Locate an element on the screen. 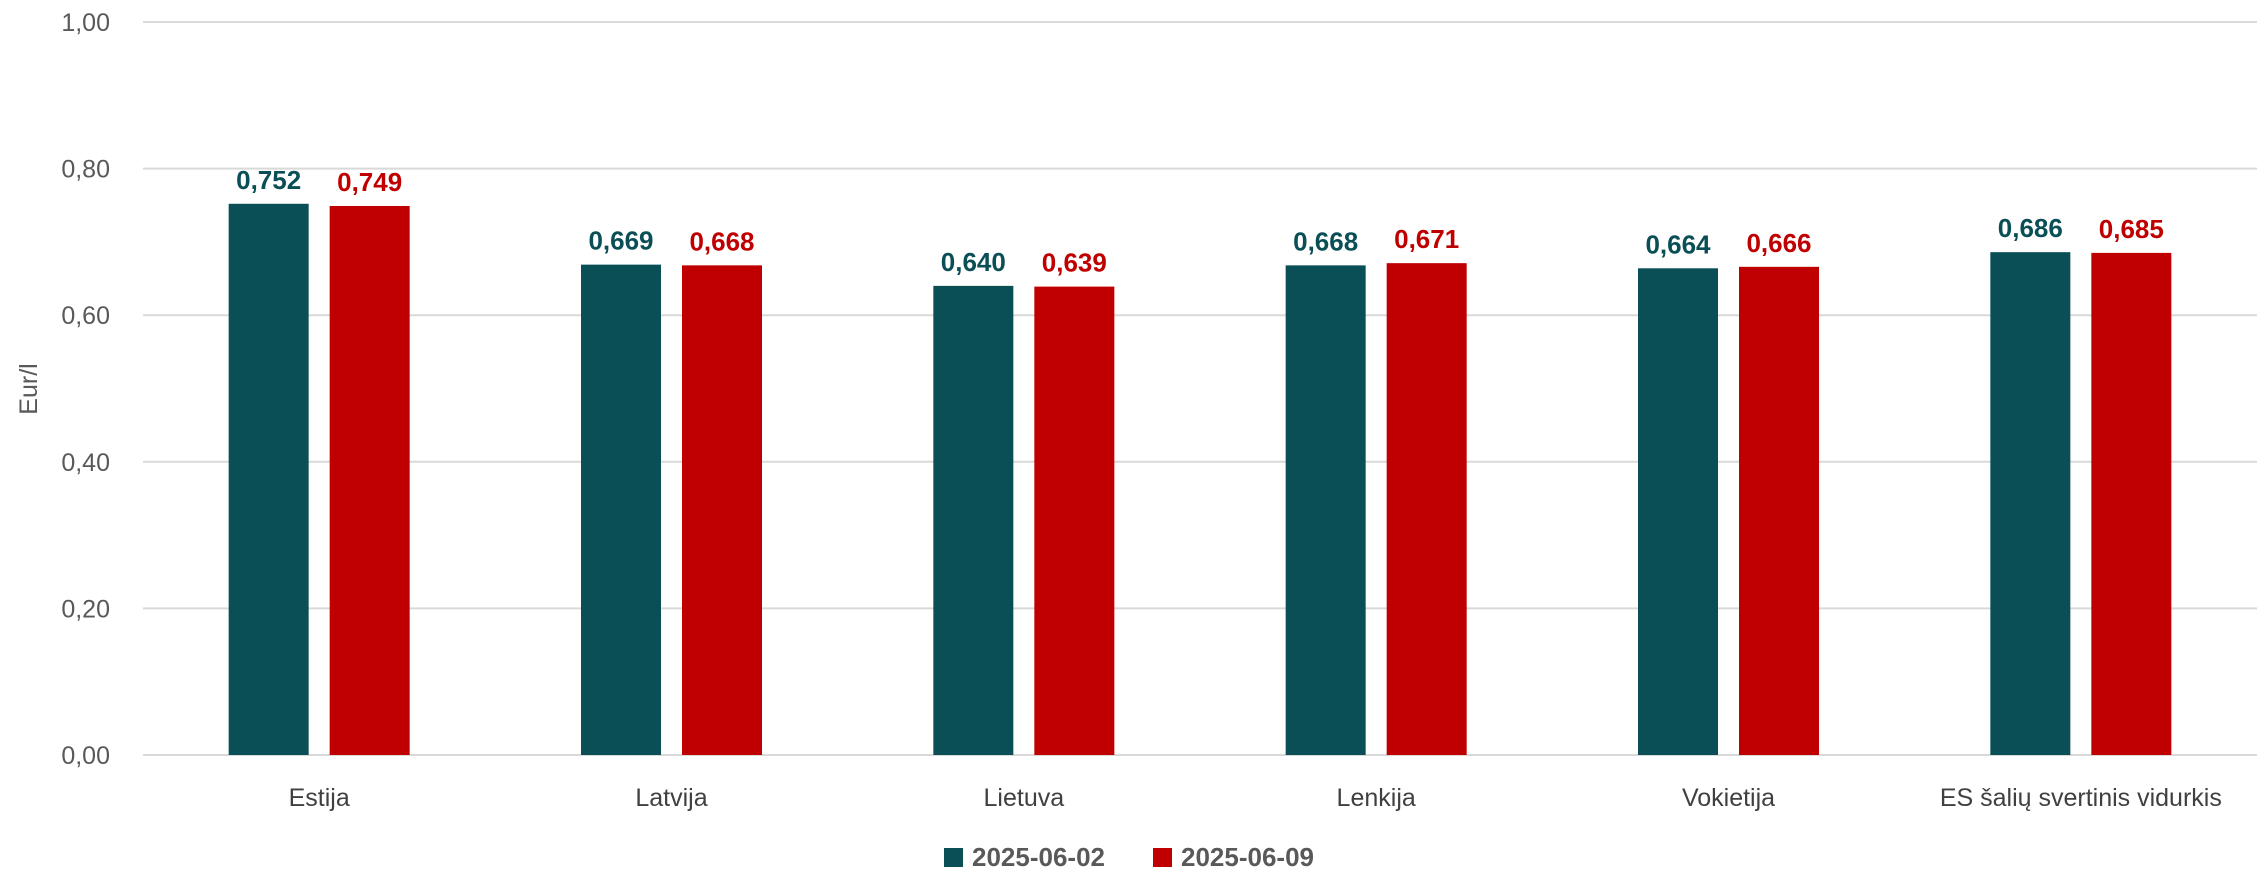 This screenshot has height=872, width=2262. y-axis-ticks: 0,00 0,20 0,40 0,60 0,80 1,00 is located at coordinates (85, 389).